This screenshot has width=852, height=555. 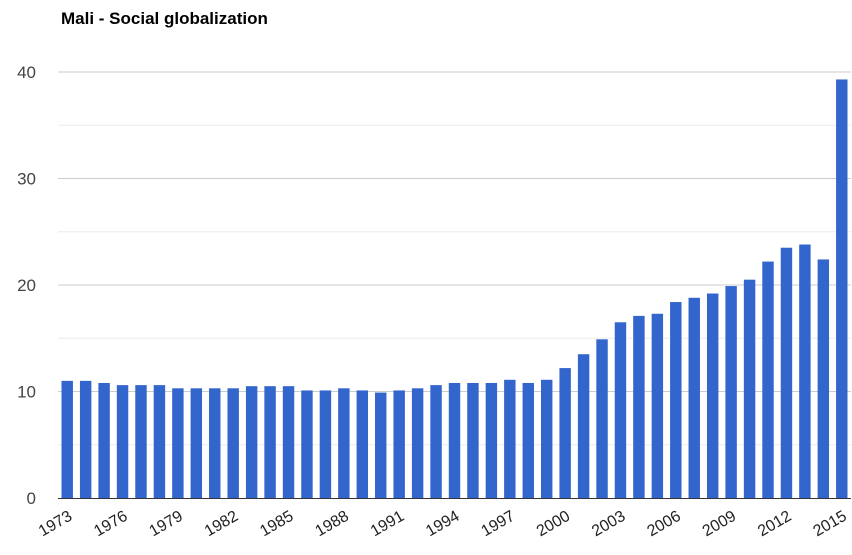 What do you see at coordinates (719, 524) in the screenshot?
I see `x-tick-label: 2009` at bounding box center [719, 524].